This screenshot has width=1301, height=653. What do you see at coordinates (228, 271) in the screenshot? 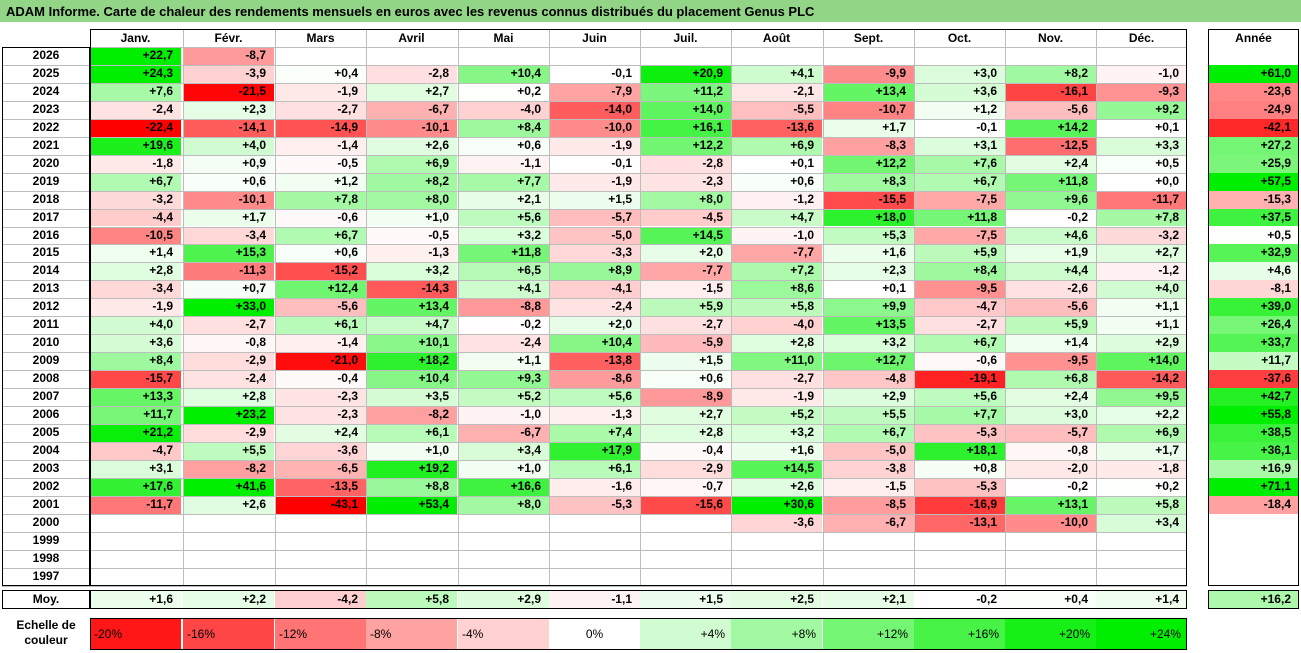
I see `heatmap-cell: -11,3` at bounding box center [228, 271].